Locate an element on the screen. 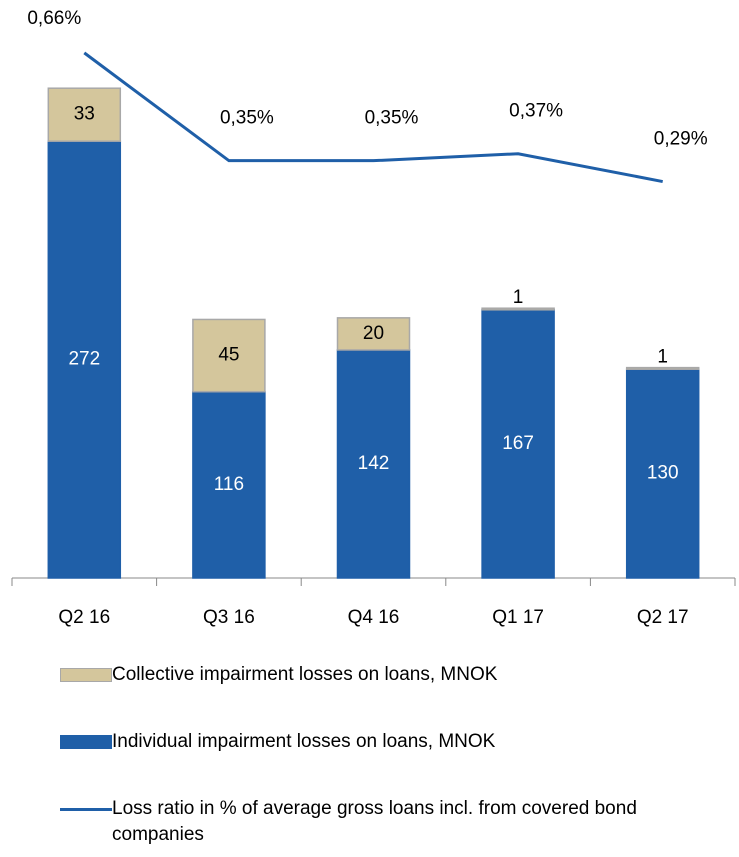 The image size is (739, 857). data-label: 167 is located at coordinates (518, 443).